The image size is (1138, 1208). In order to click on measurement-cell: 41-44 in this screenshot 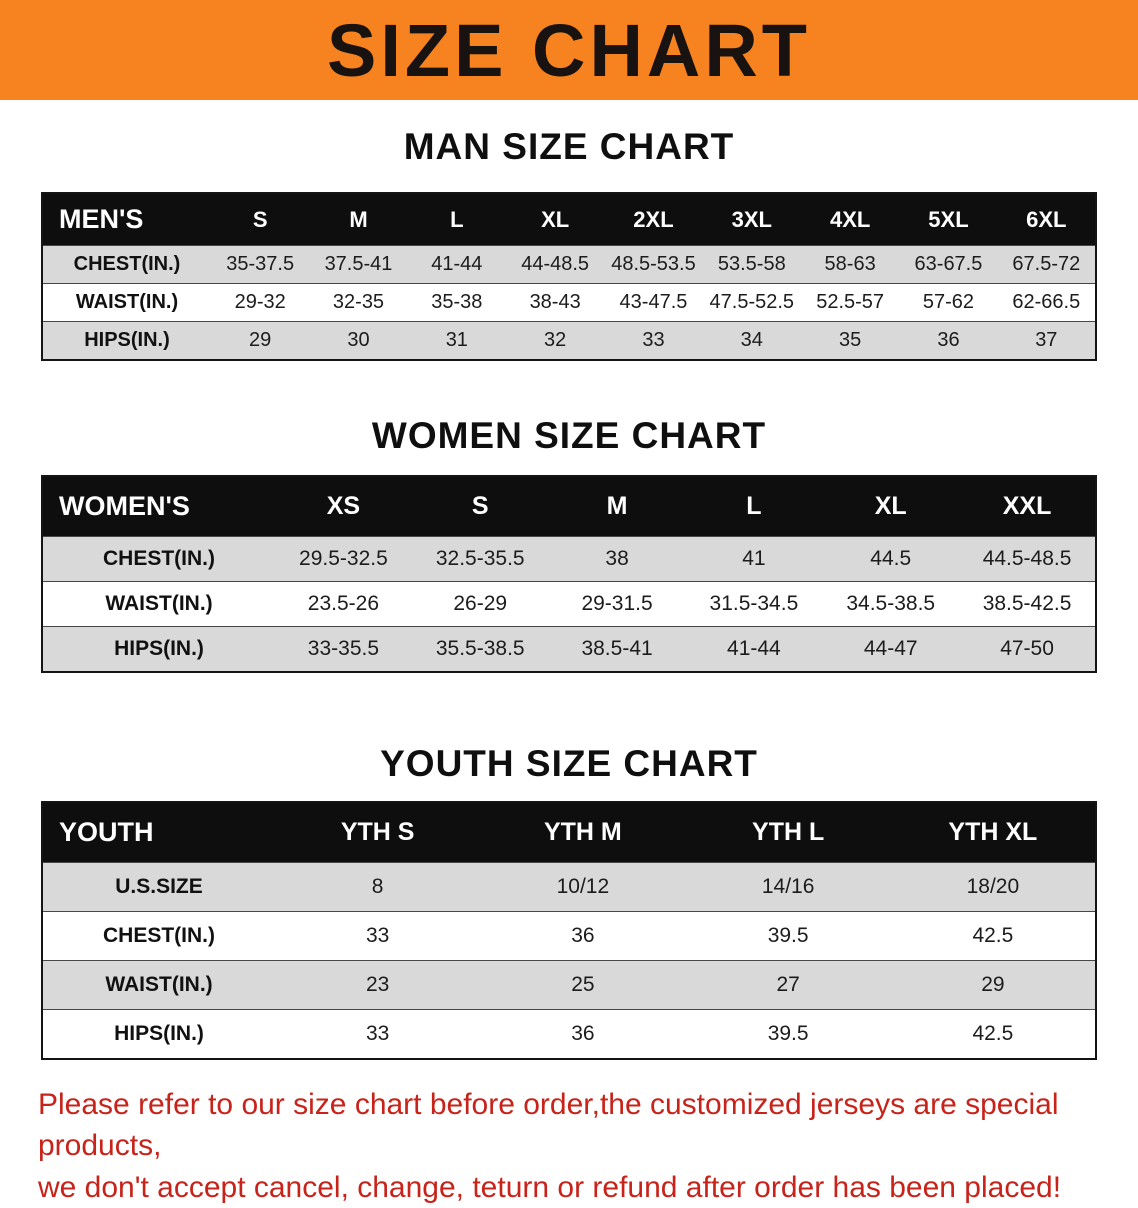, I will do `click(754, 648)`.